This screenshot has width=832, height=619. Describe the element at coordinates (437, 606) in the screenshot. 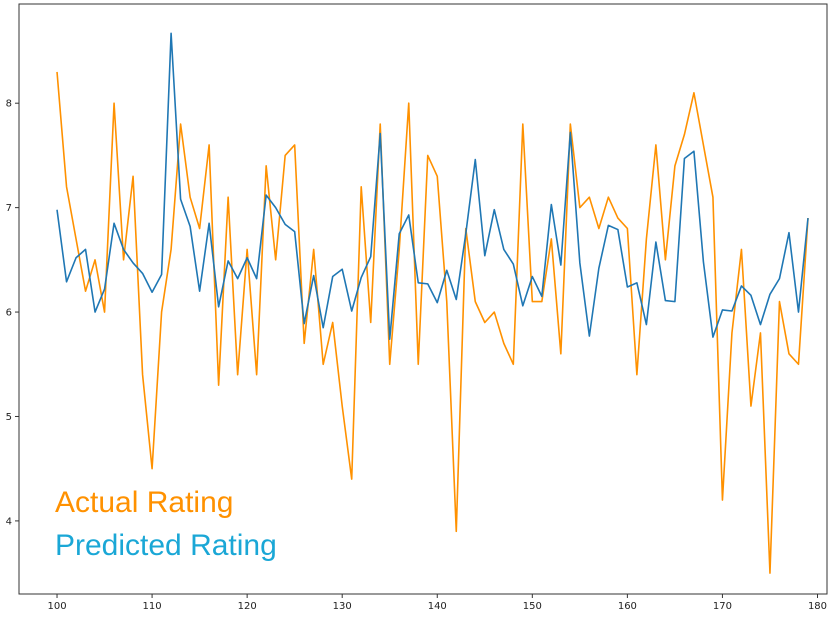

I see `x-tick-label: 140` at that location.